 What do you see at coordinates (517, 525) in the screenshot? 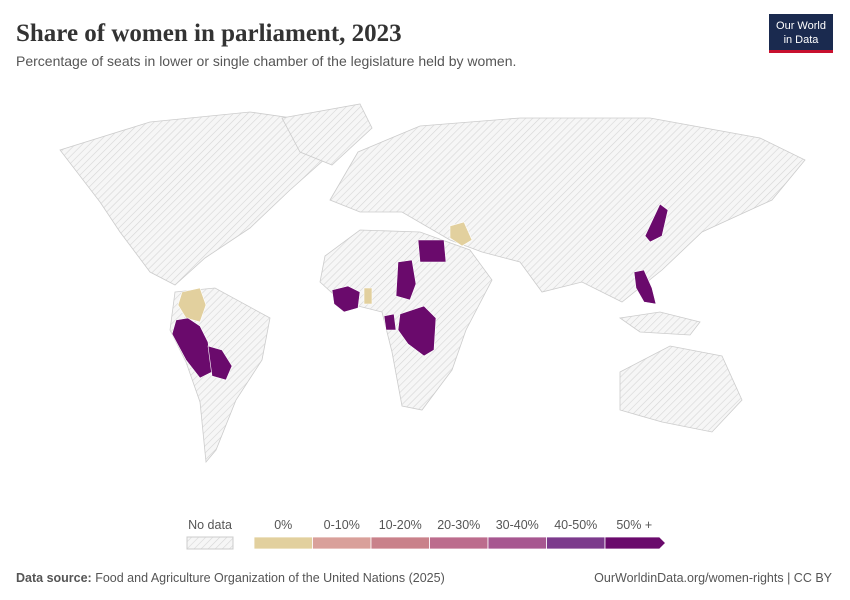
I see `legend-label: 30-40%` at bounding box center [517, 525].